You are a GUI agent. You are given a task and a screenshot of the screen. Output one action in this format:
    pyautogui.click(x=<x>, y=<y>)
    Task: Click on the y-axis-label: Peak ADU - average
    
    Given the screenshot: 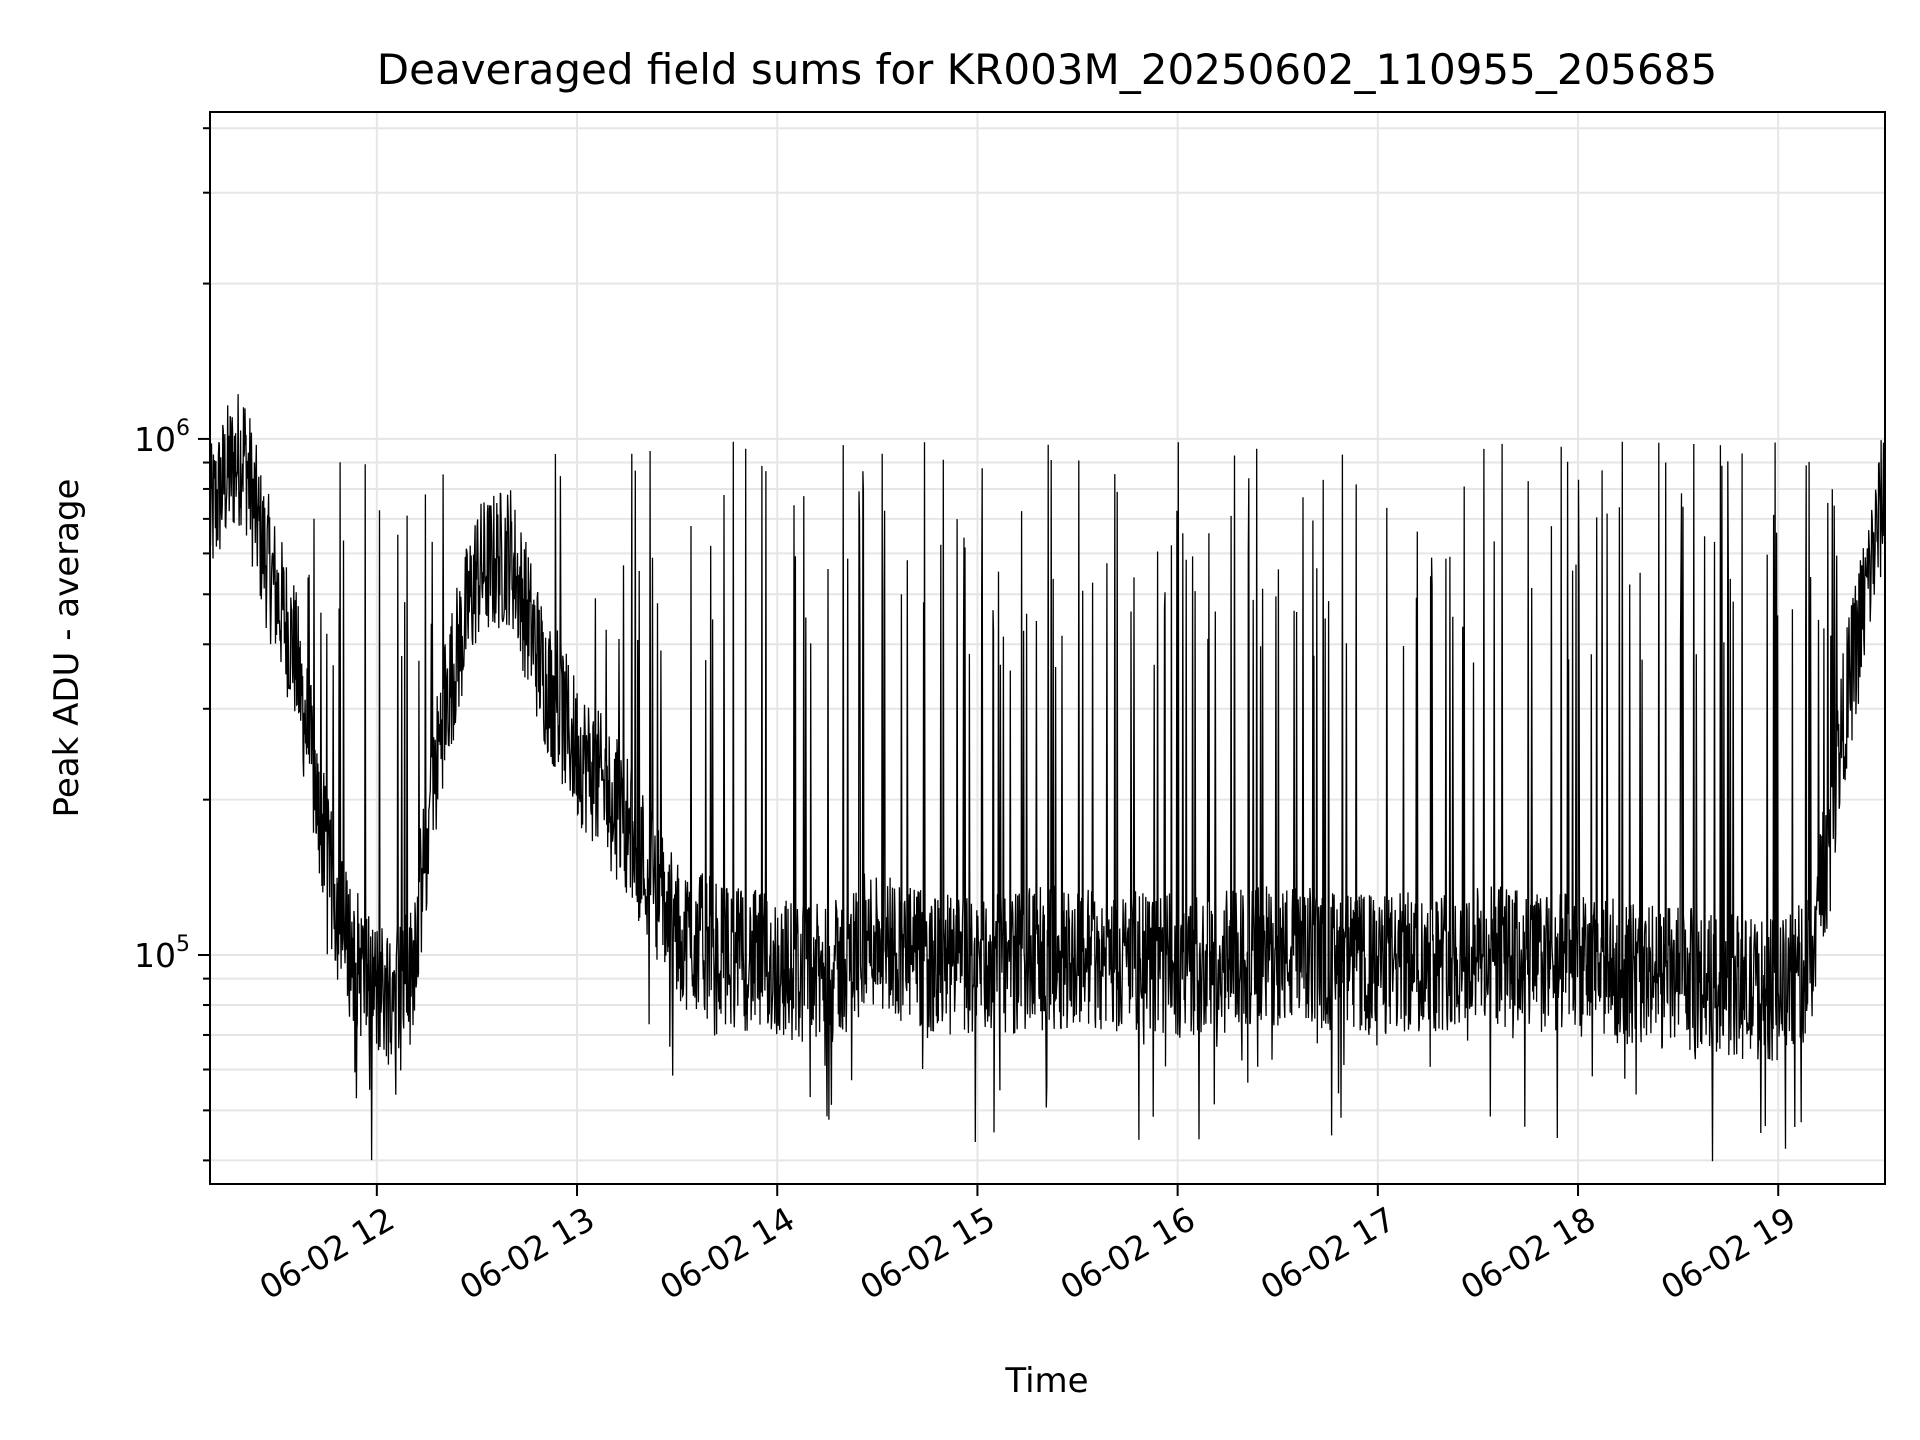 What is the action you would take?
    pyautogui.click(x=67, y=648)
    